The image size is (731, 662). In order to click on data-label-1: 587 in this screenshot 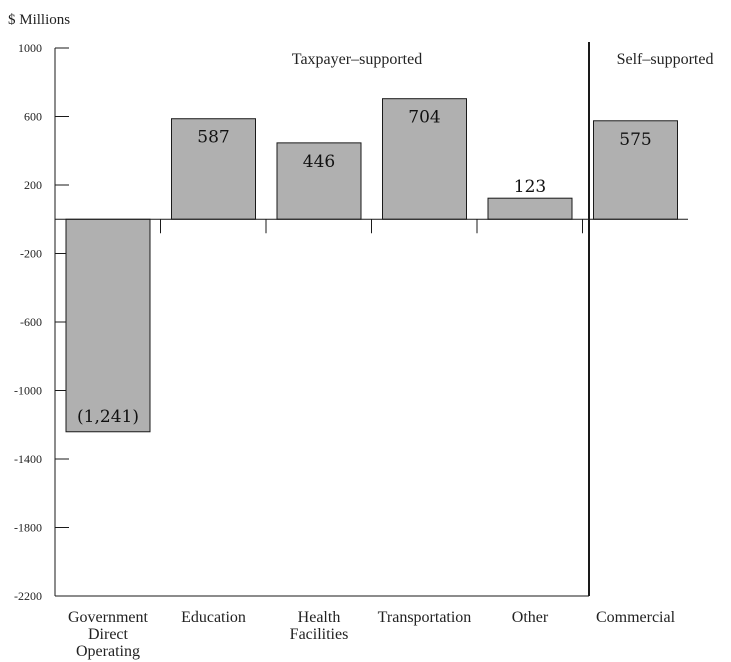, I will do `click(213, 138)`.